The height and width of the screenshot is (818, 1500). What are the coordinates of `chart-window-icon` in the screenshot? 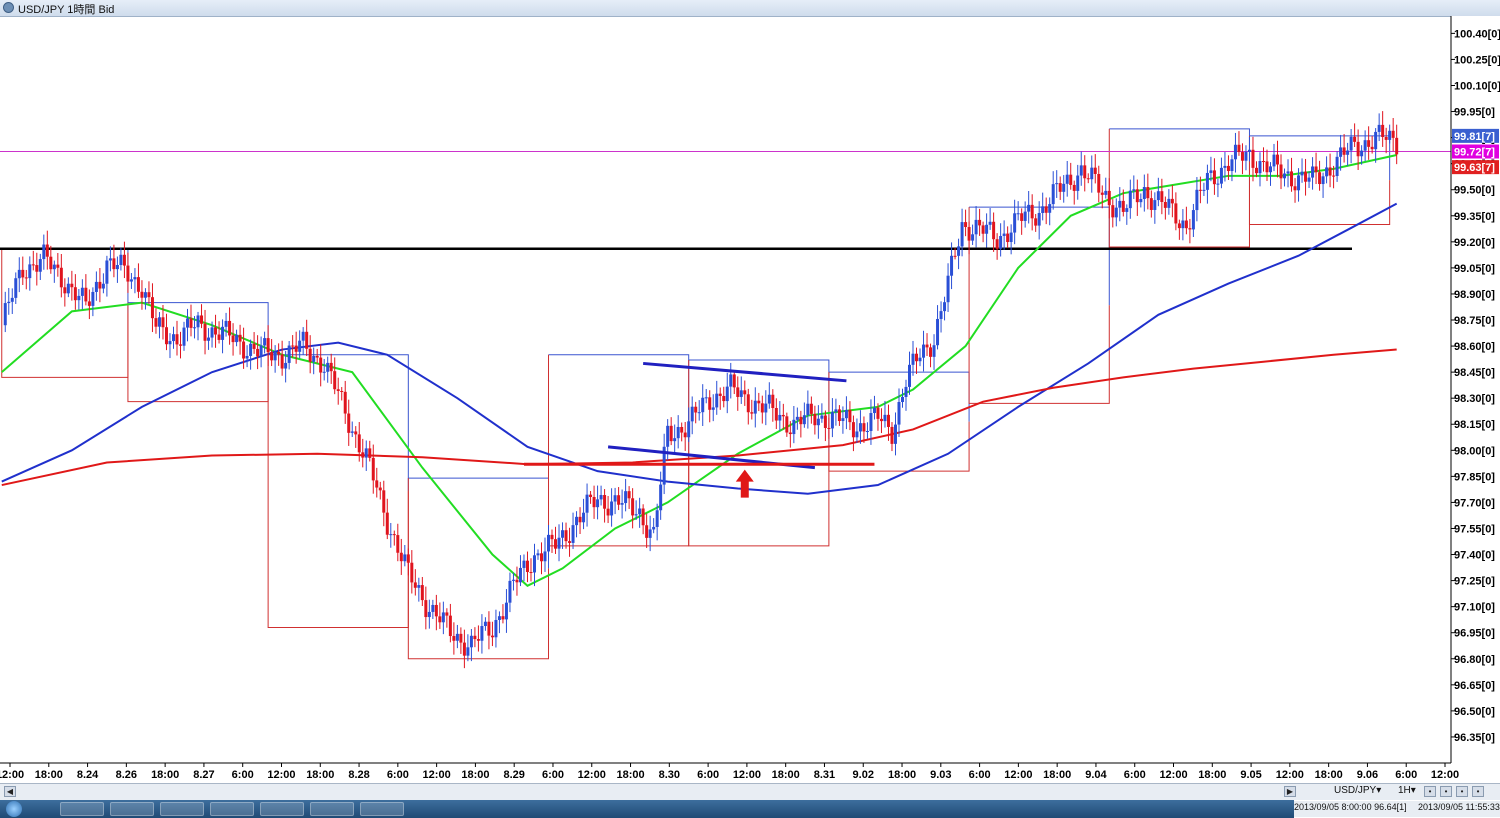 It's located at (8, 7).